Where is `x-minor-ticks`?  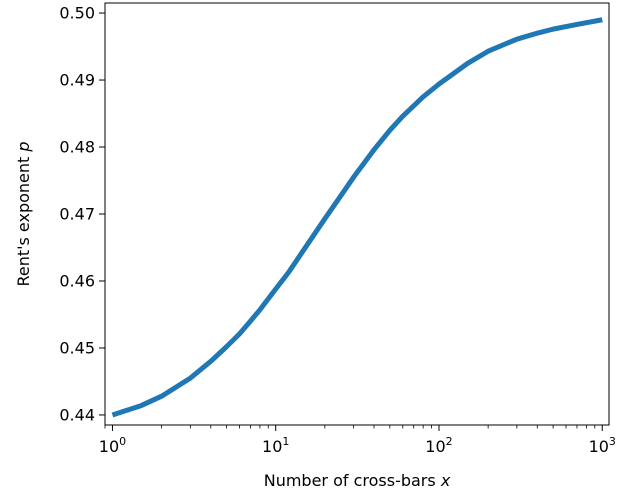 x-minor-ticks is located at coordinates (350, 427).